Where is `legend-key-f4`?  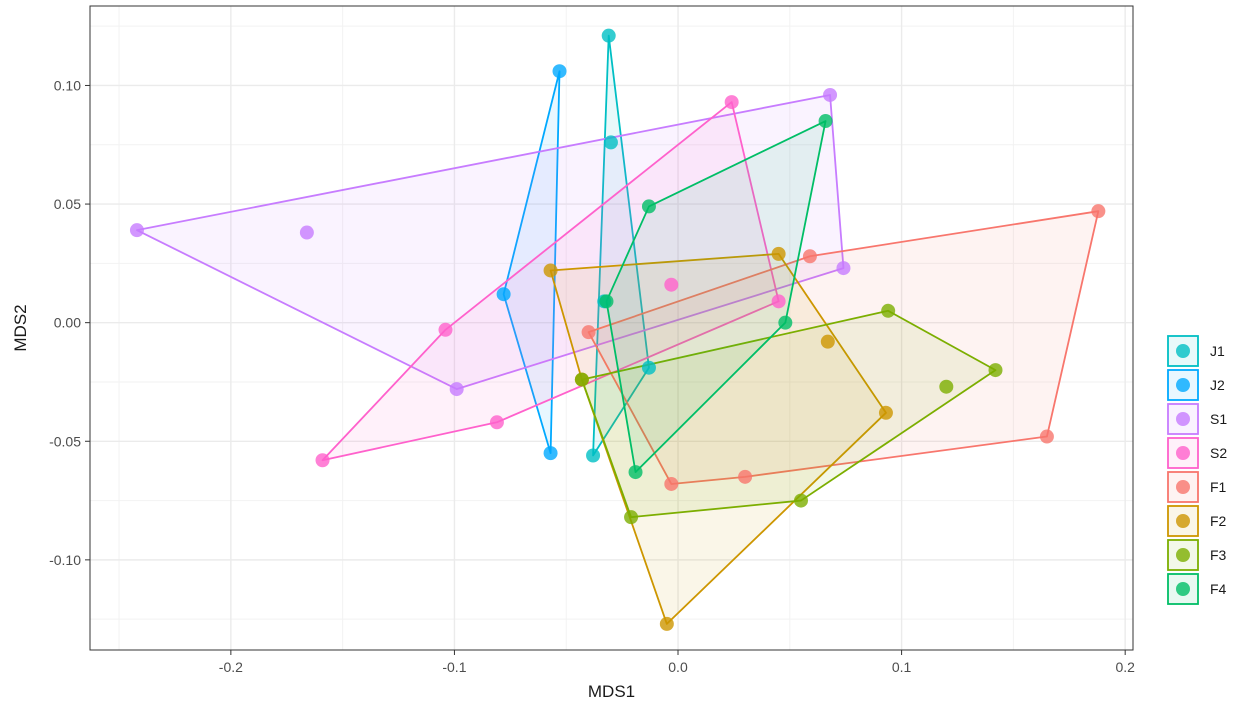
legend-key-f4 is located at coordinates (1183, 589).